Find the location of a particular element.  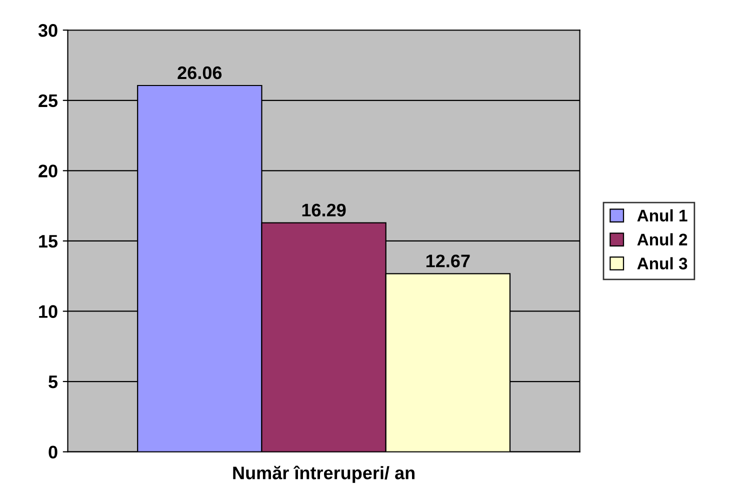

y-tick-label: 20 is located at coordinates (48, 171).